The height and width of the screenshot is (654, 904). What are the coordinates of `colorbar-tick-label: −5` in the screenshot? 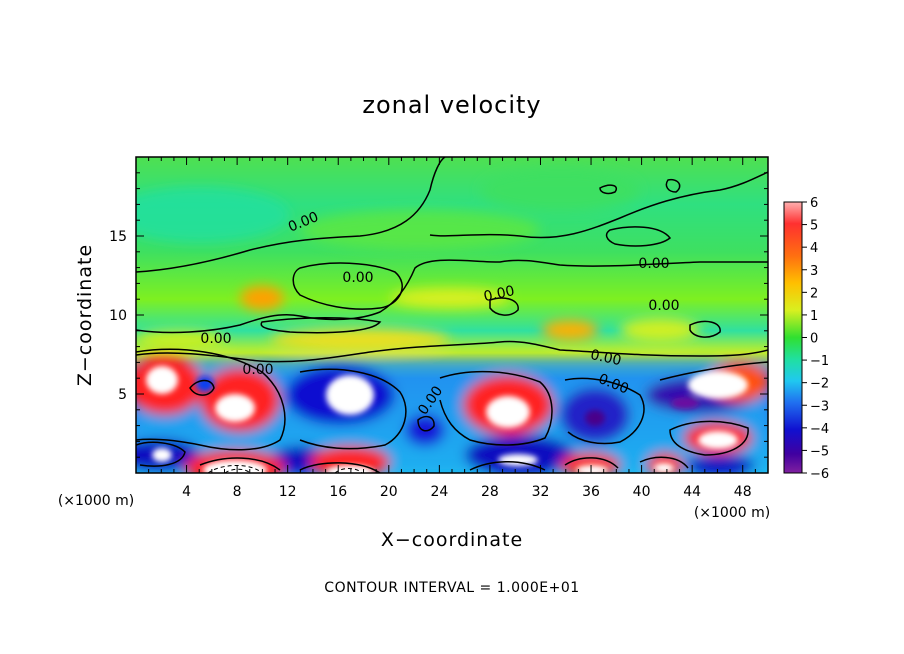 It's located at (819, 451).